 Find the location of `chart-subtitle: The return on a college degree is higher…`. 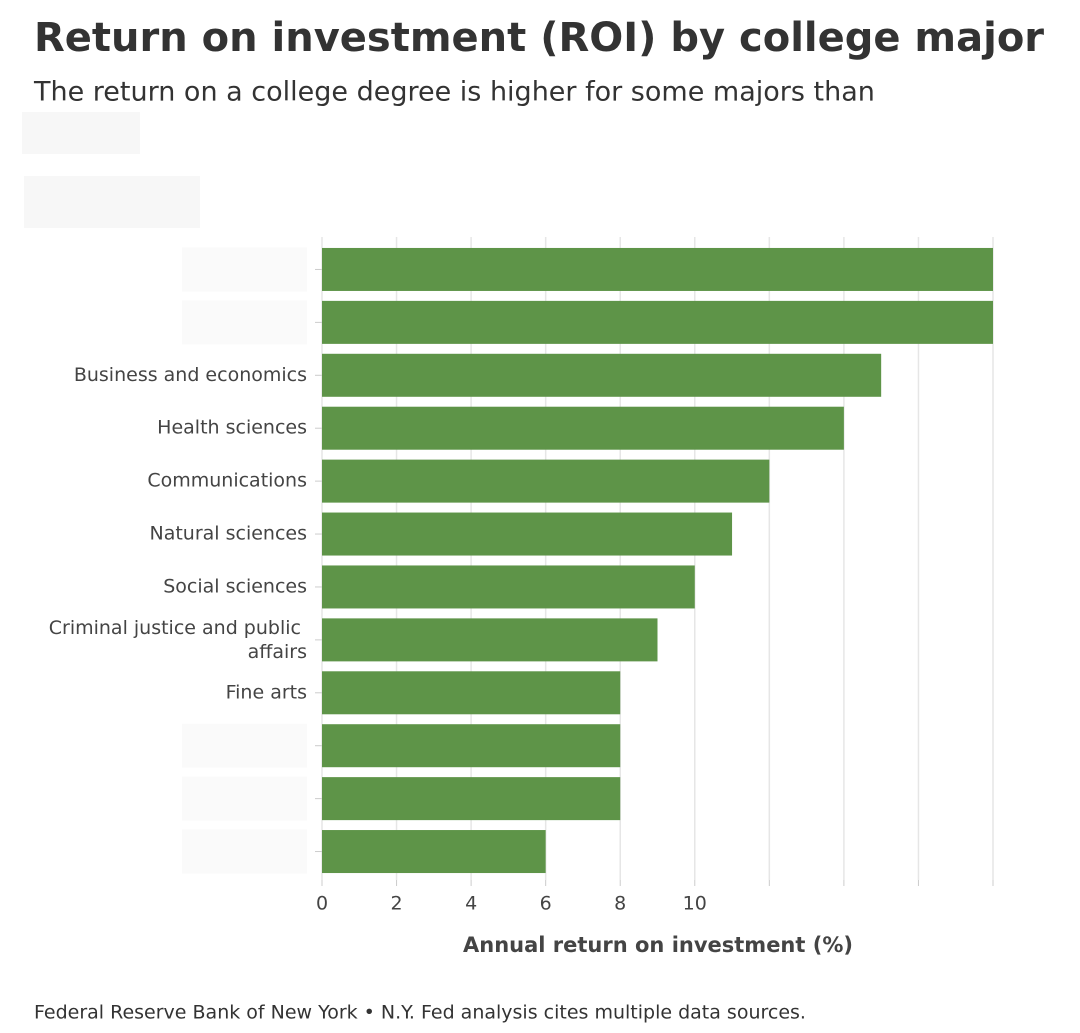

chart-subtitle: The return on a college degree is higher… is located at coordinates (454, 92).